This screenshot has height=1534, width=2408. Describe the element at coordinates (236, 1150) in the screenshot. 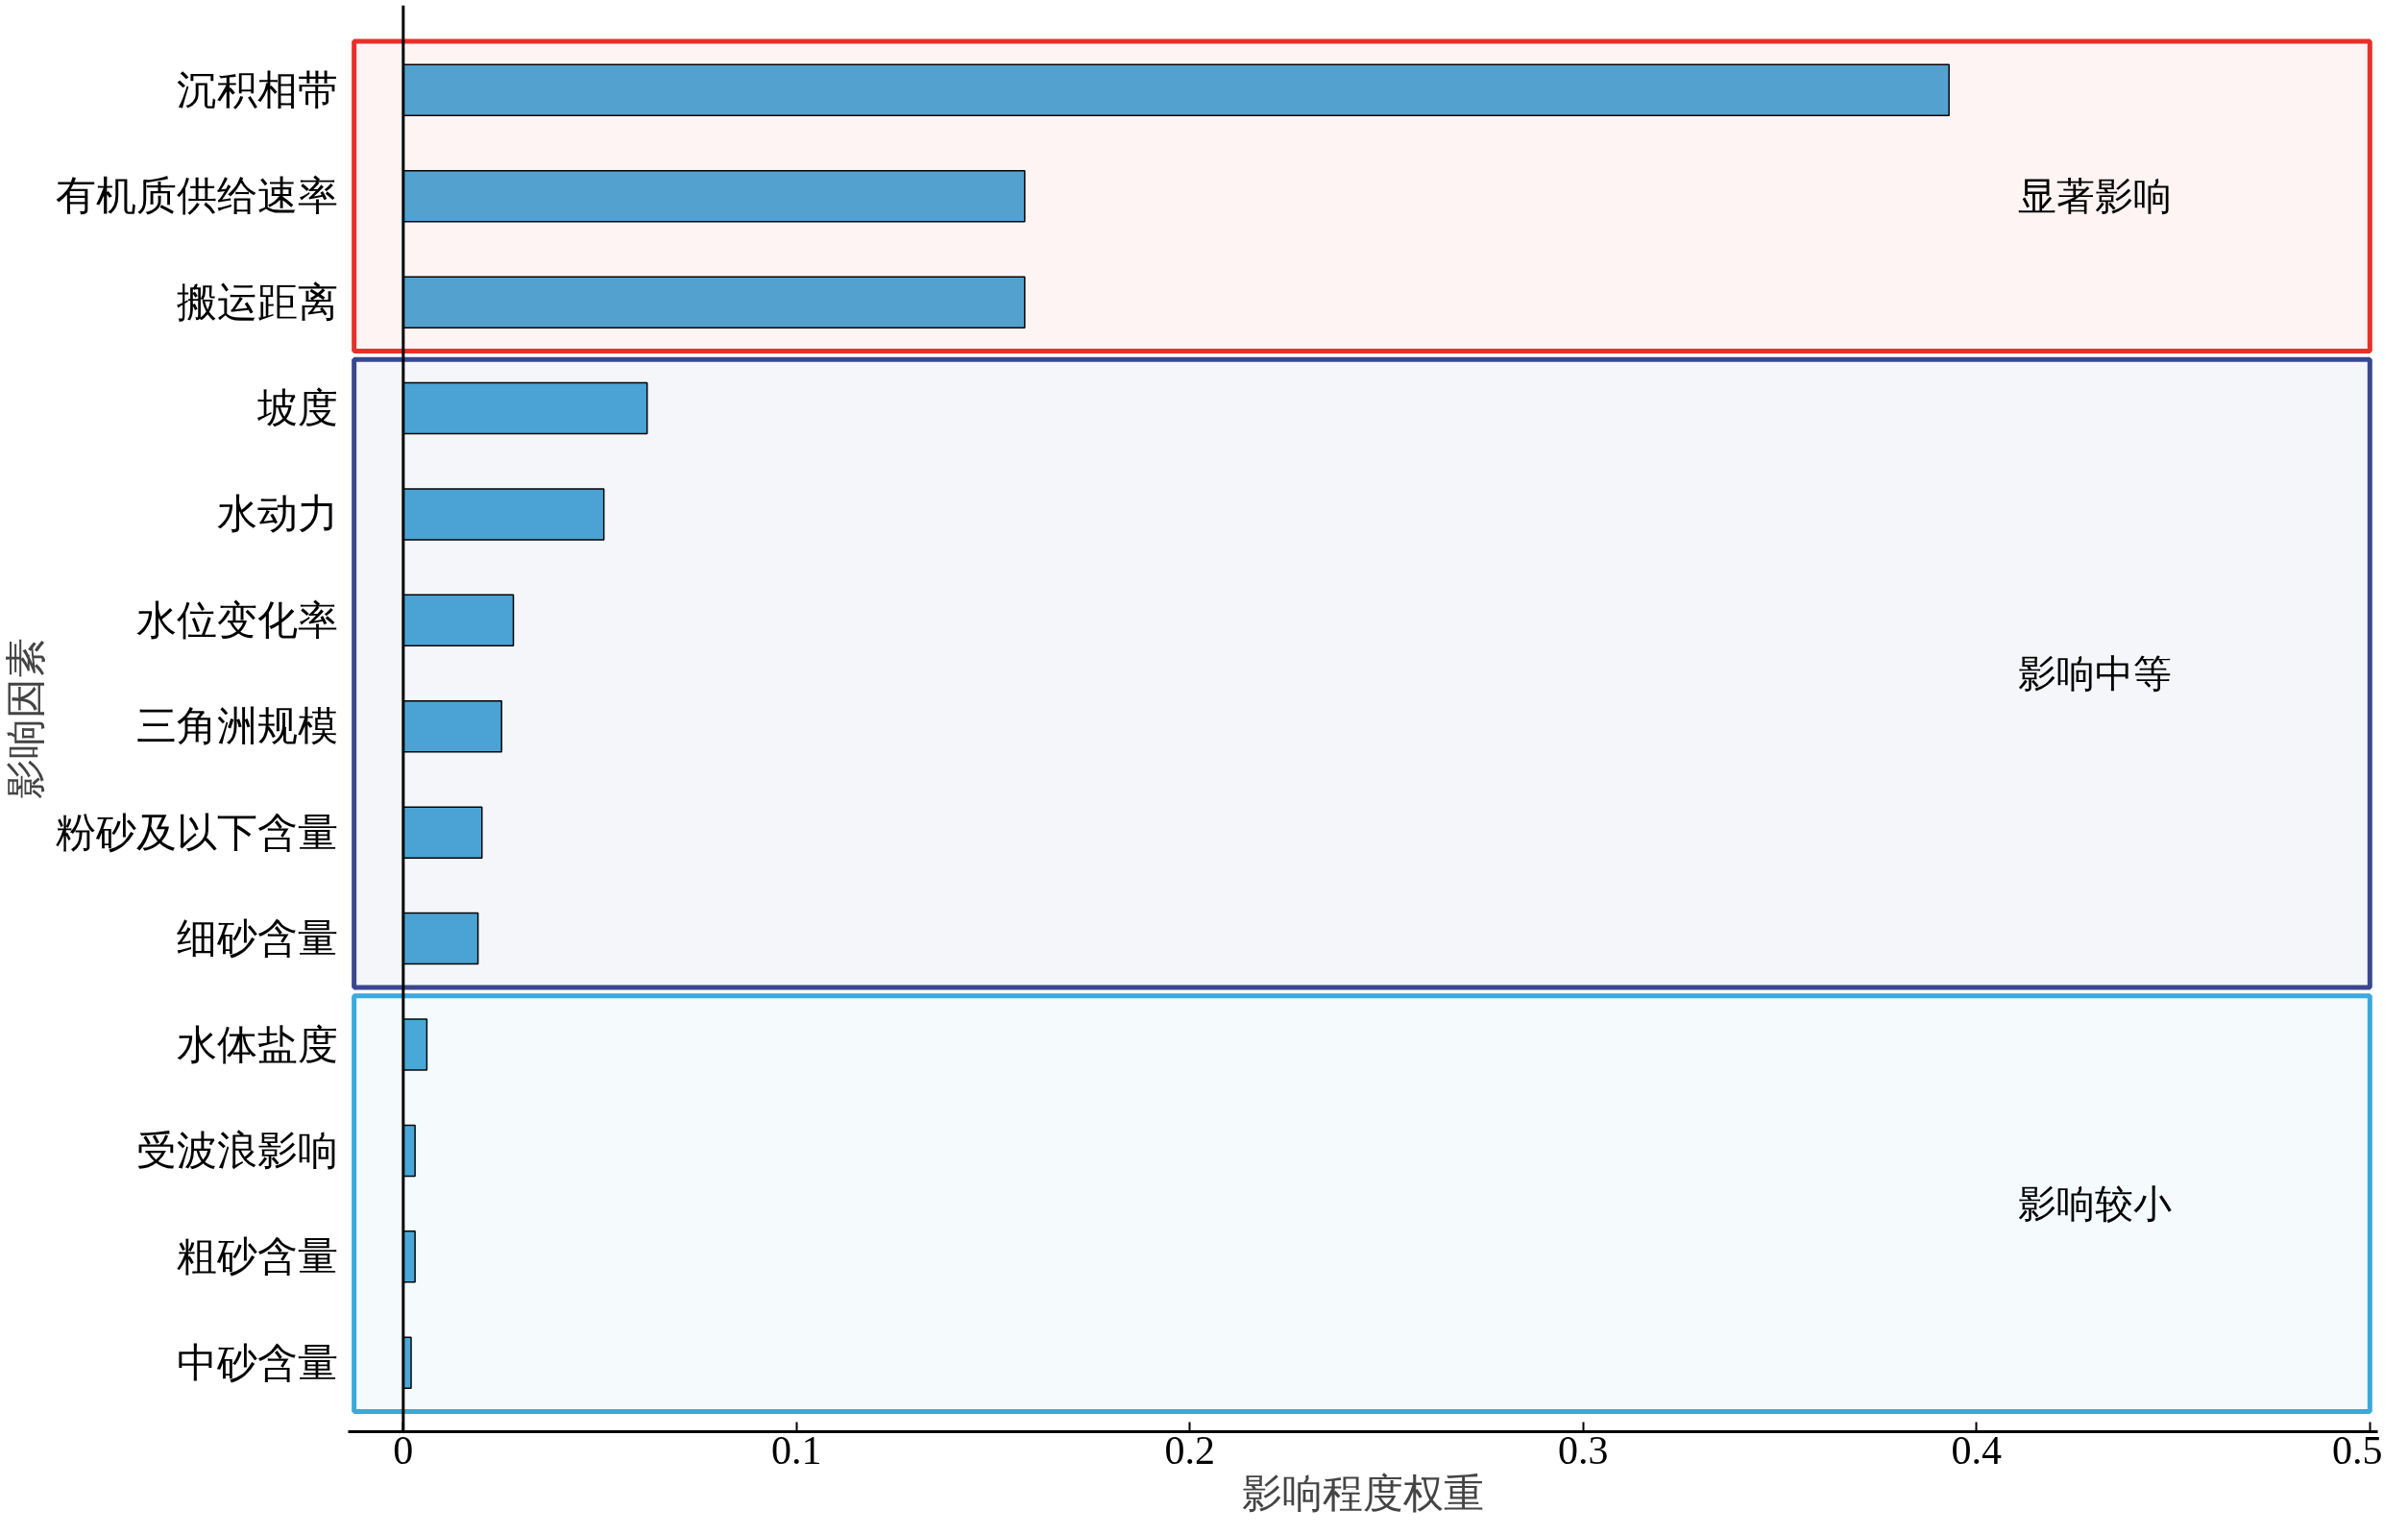

I see `y-tick-label: 受波浪影响` at that location.